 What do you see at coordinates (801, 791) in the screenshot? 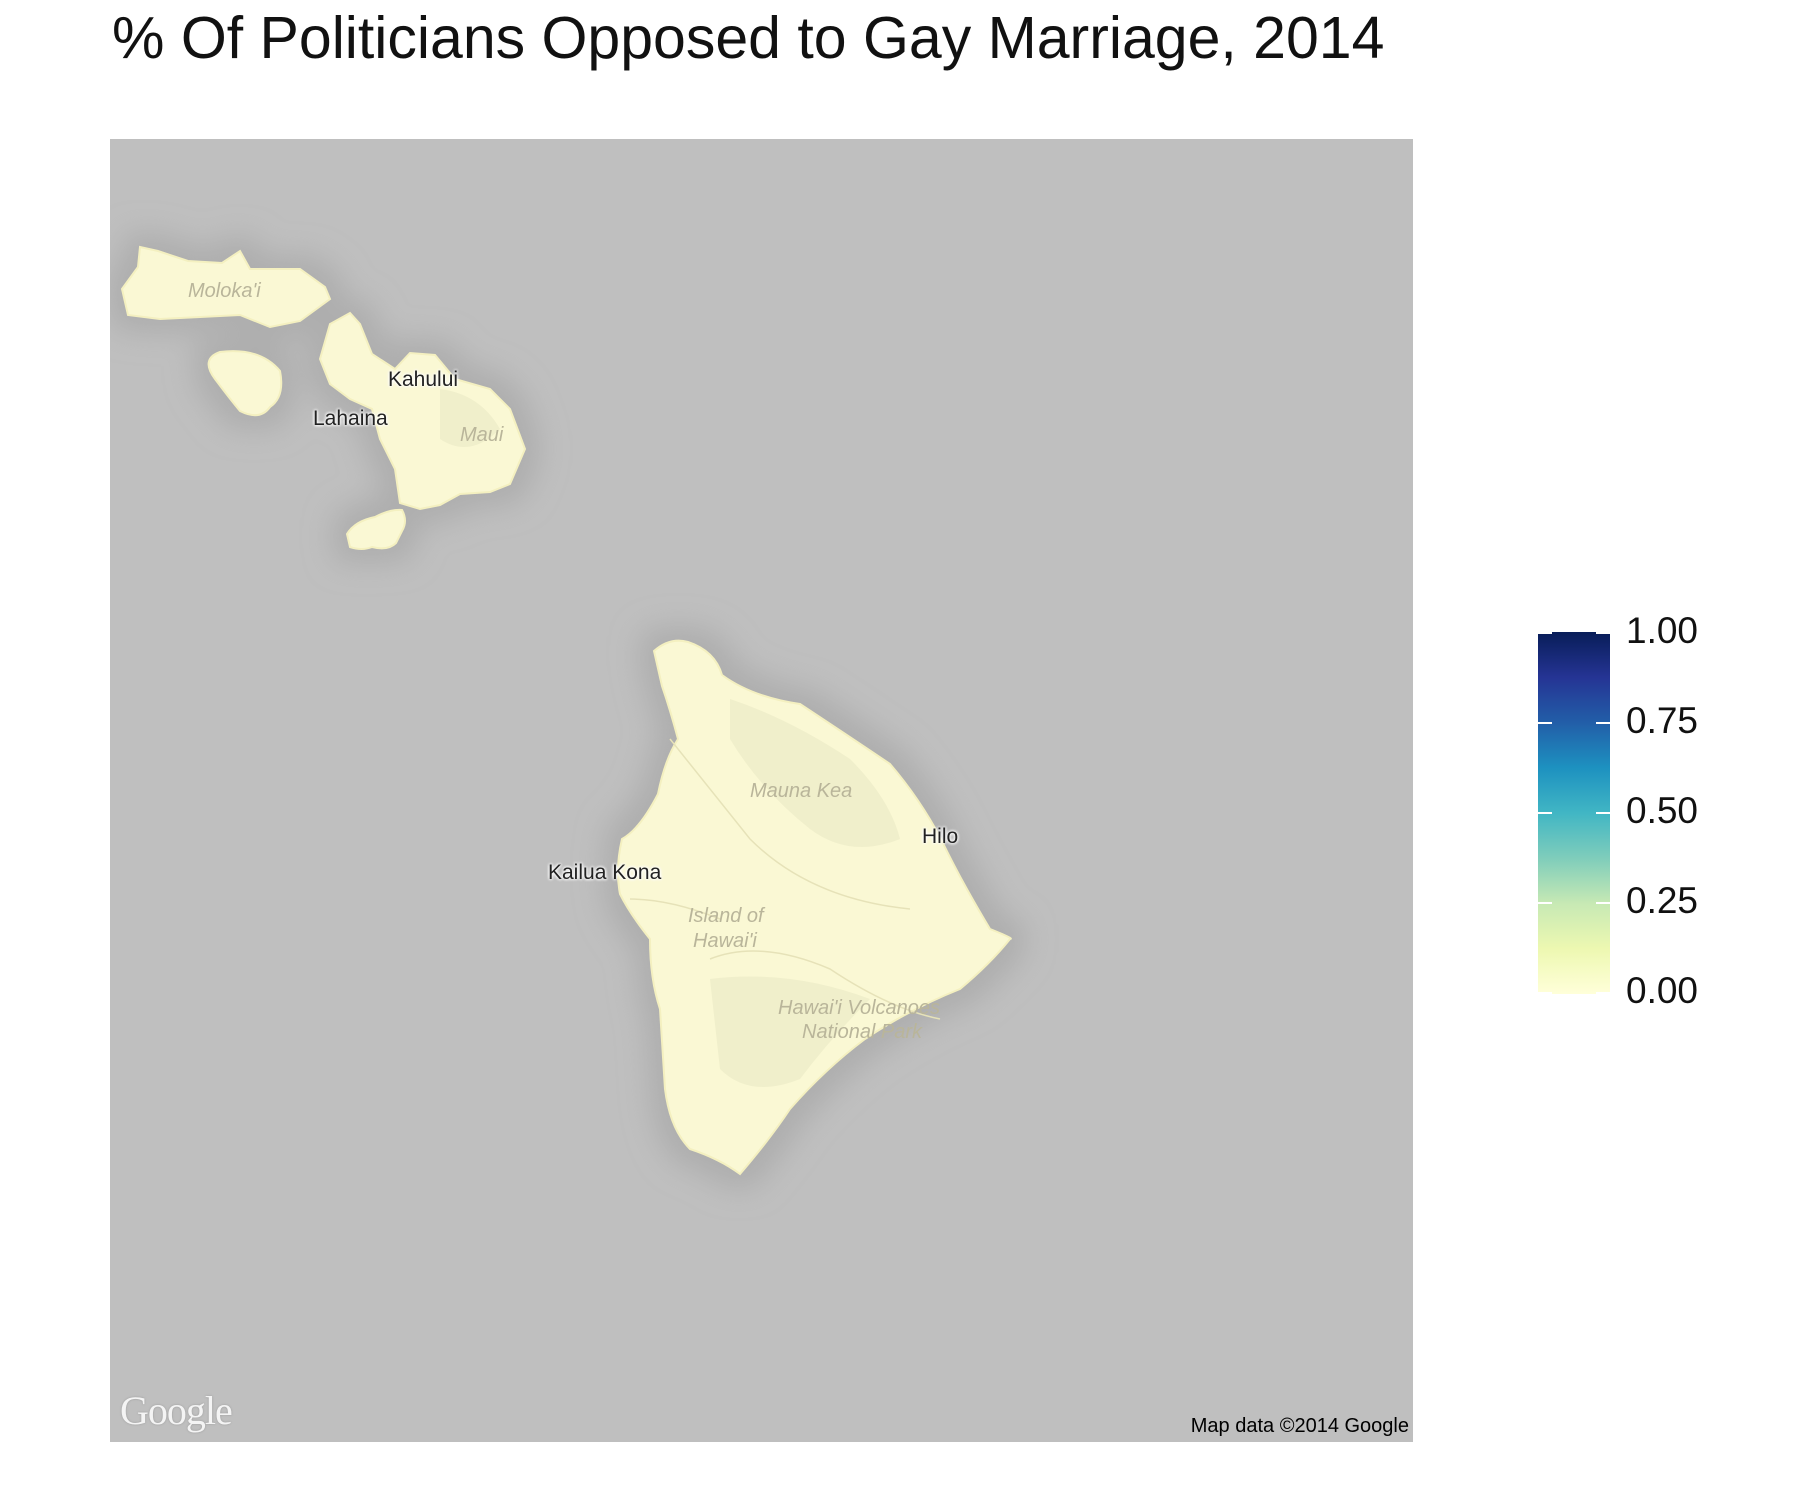
I see `mauna-kea-label: Mauna Kea` at bounding box center [801, 791].